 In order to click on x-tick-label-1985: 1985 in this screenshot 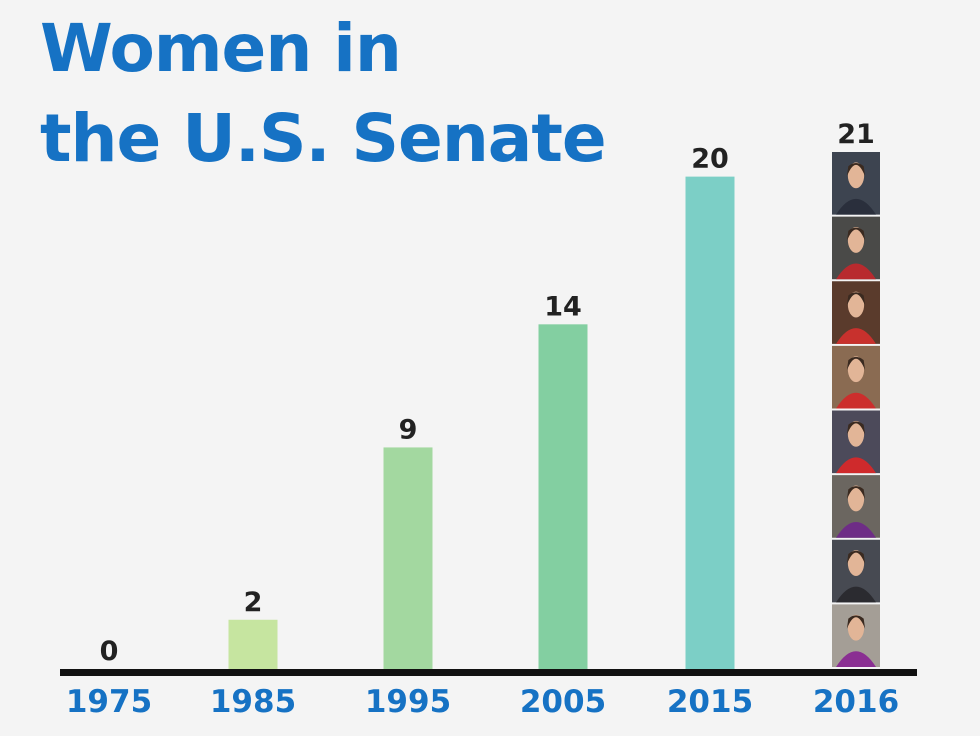, I will do `click(253, 702)`.